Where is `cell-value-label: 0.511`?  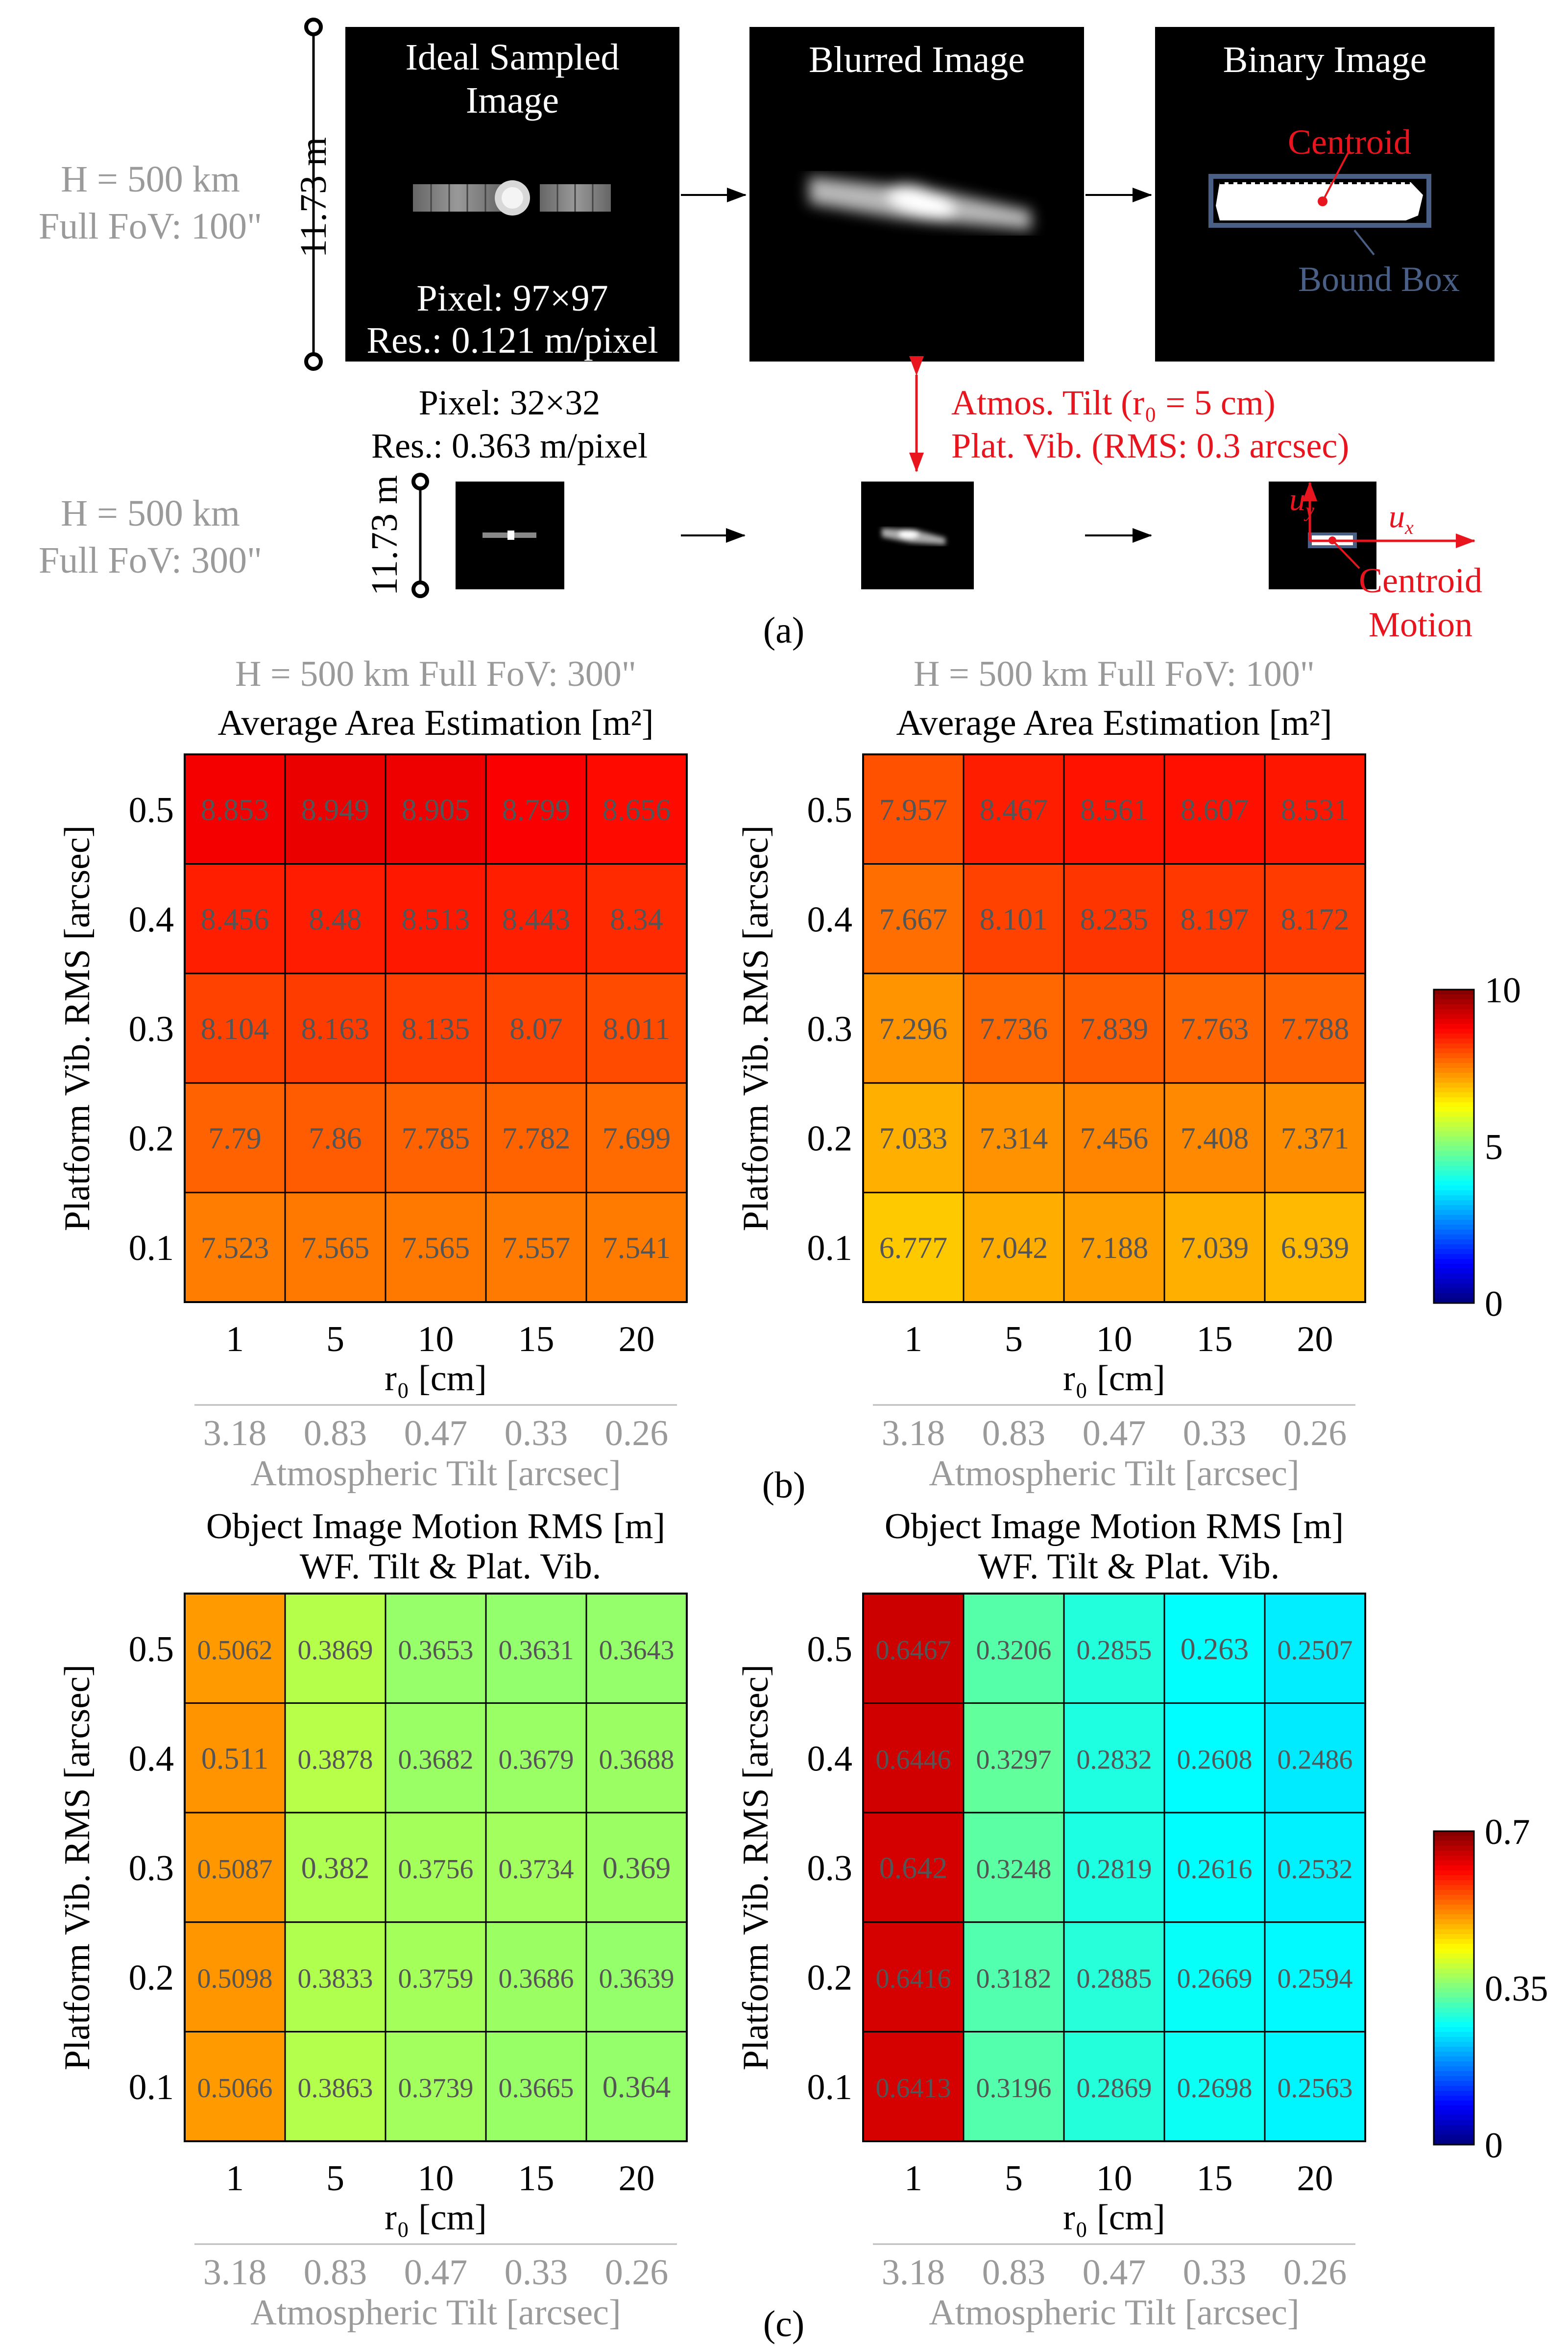
cell-value-label: 0.511 is located at coordinates (234, 1758).